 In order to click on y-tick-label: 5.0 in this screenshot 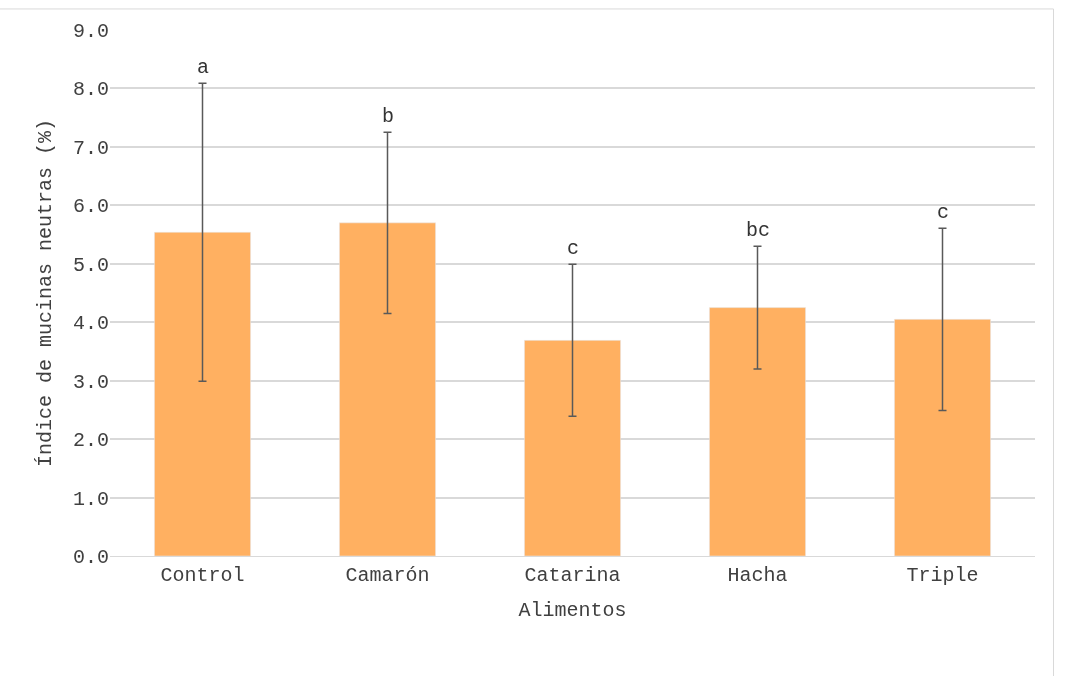, I will do `click(90, 265)`.